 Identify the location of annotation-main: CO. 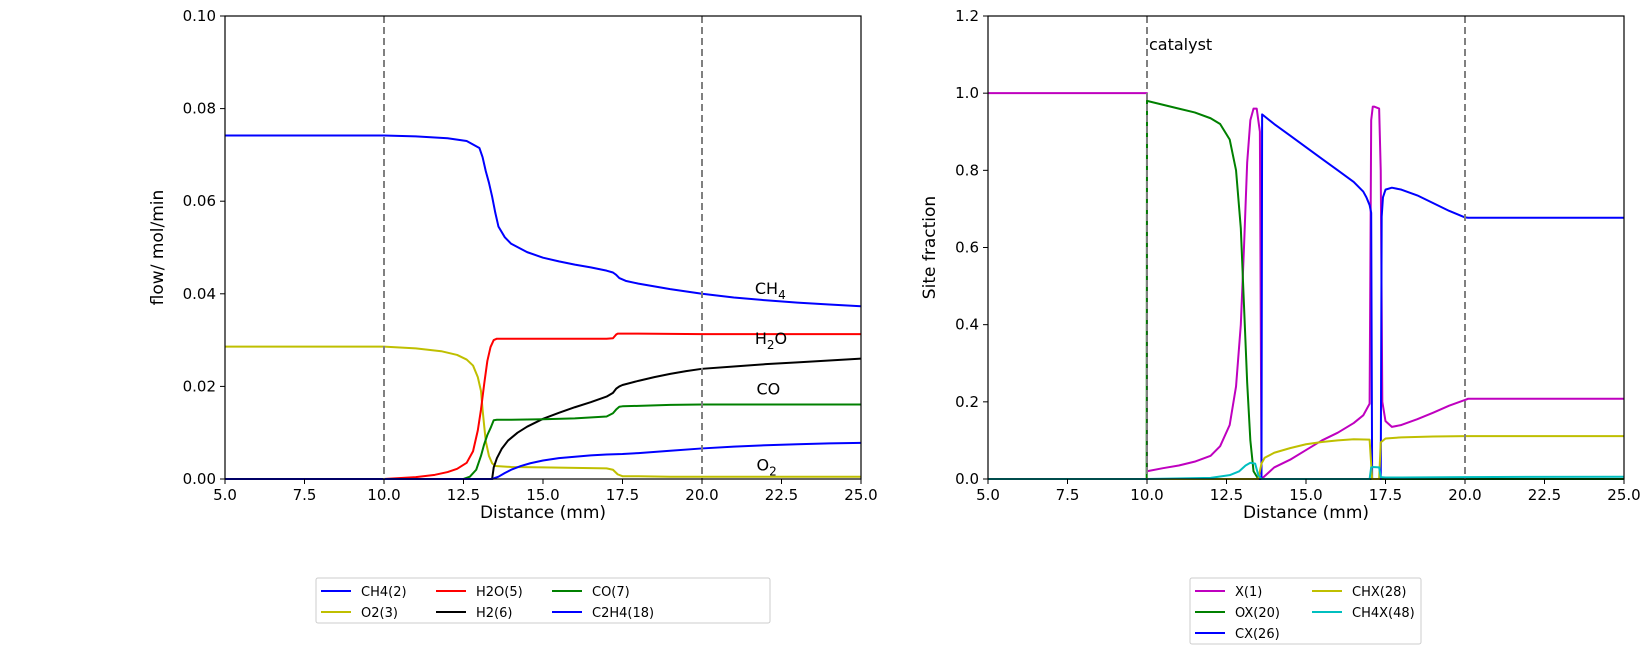
(768, 389).